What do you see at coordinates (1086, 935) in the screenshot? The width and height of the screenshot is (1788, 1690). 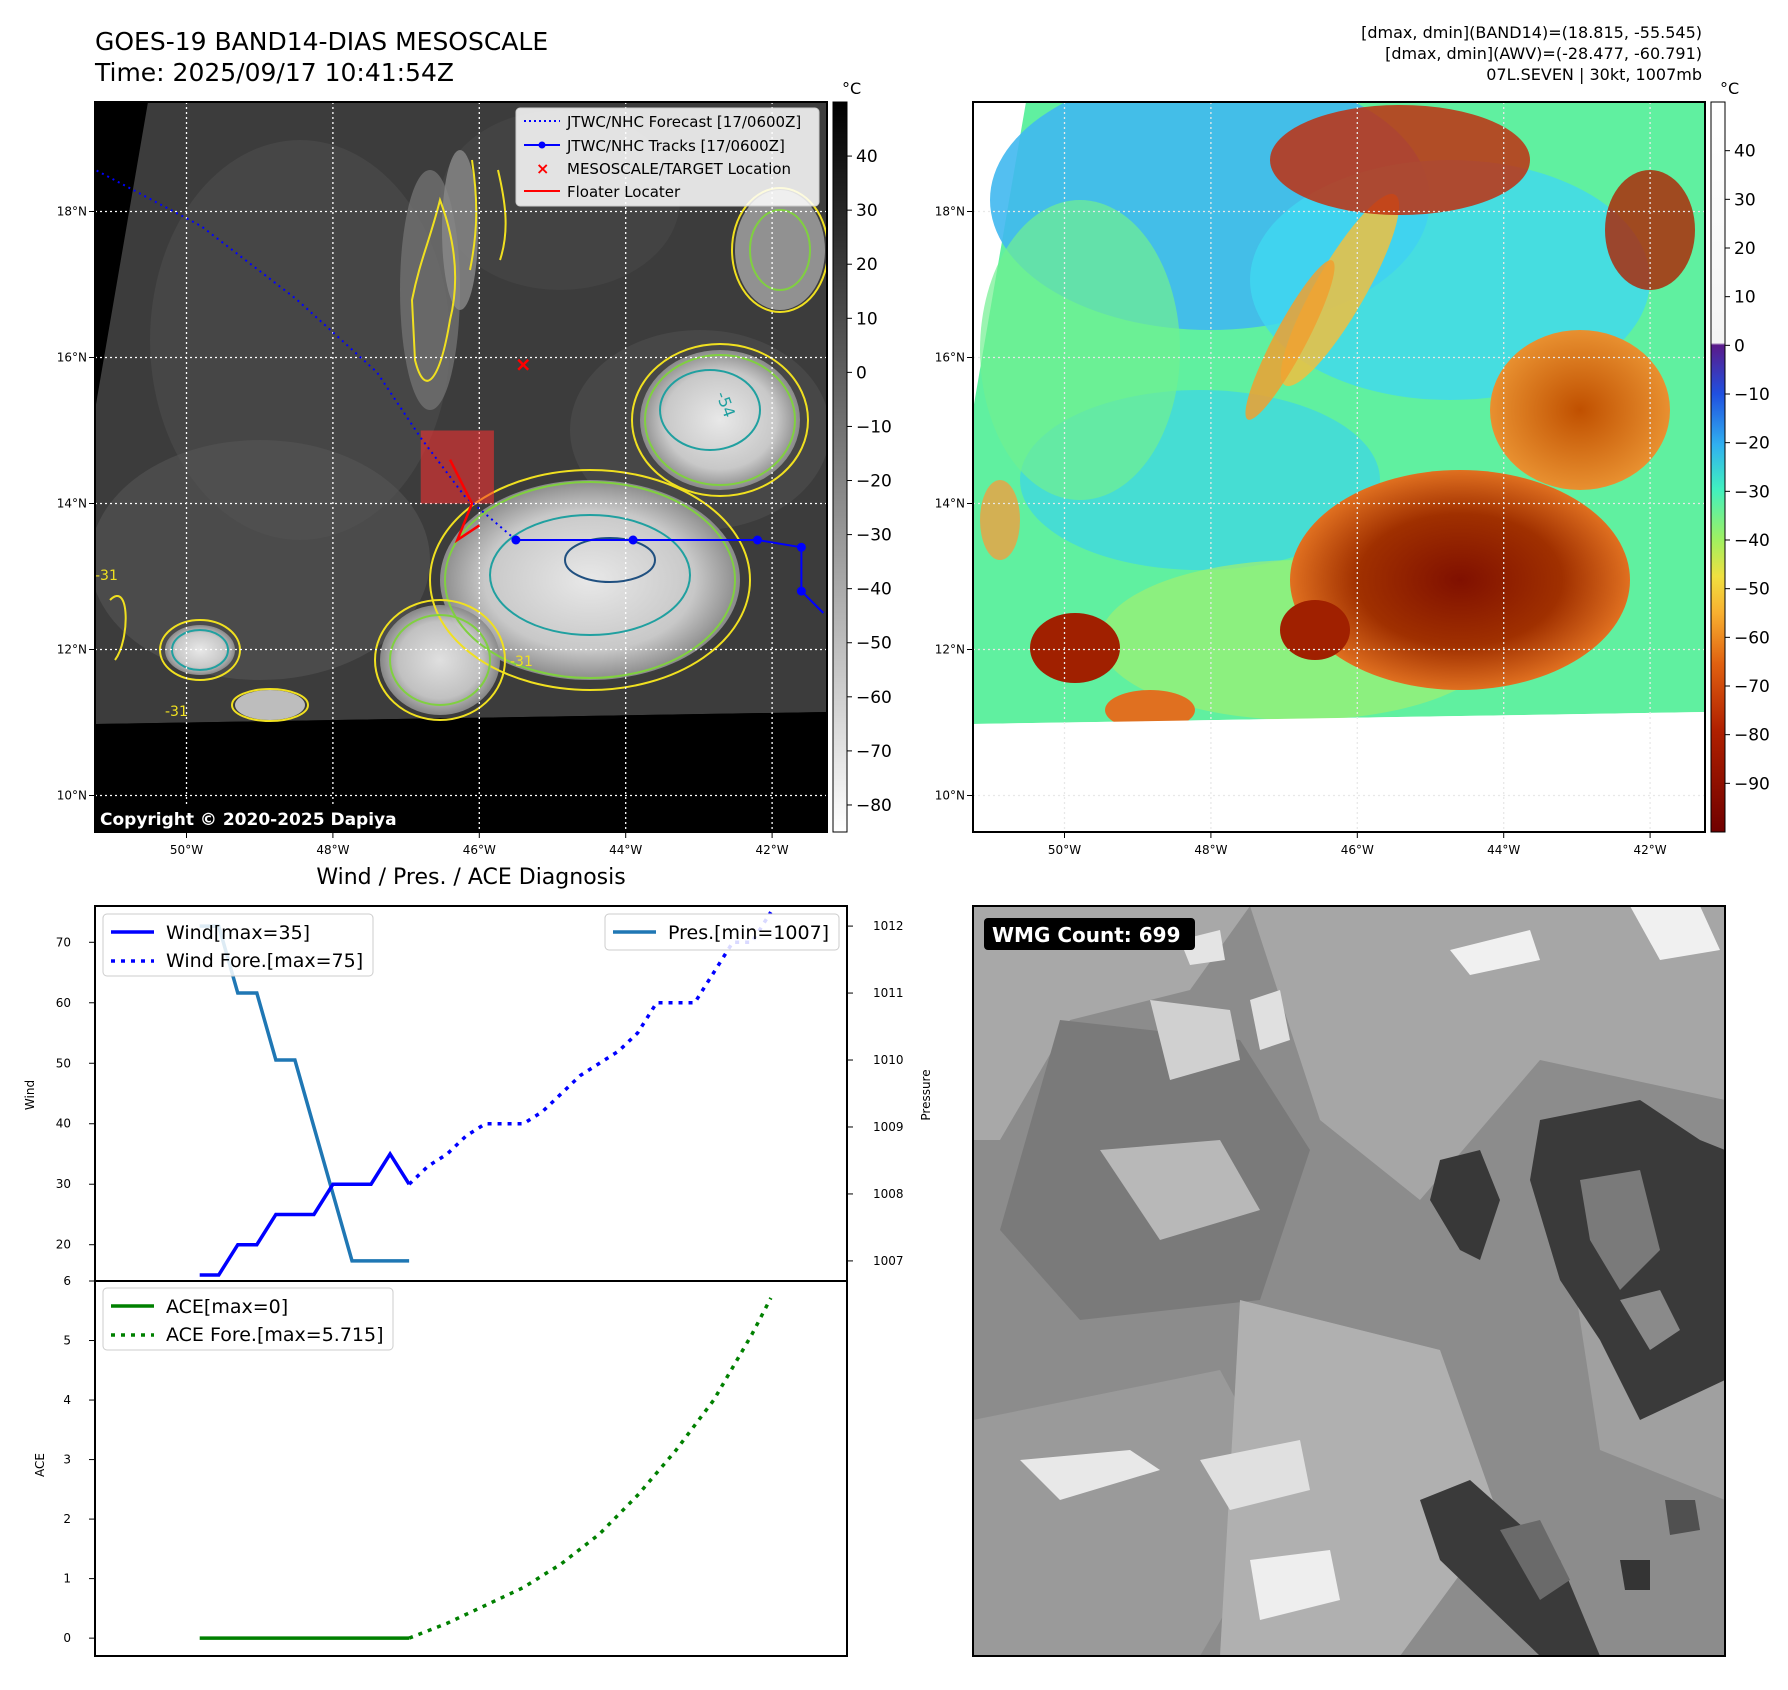 I see `wmg-count-label: WMG Count: 699` at bounding box center [1086, 935].